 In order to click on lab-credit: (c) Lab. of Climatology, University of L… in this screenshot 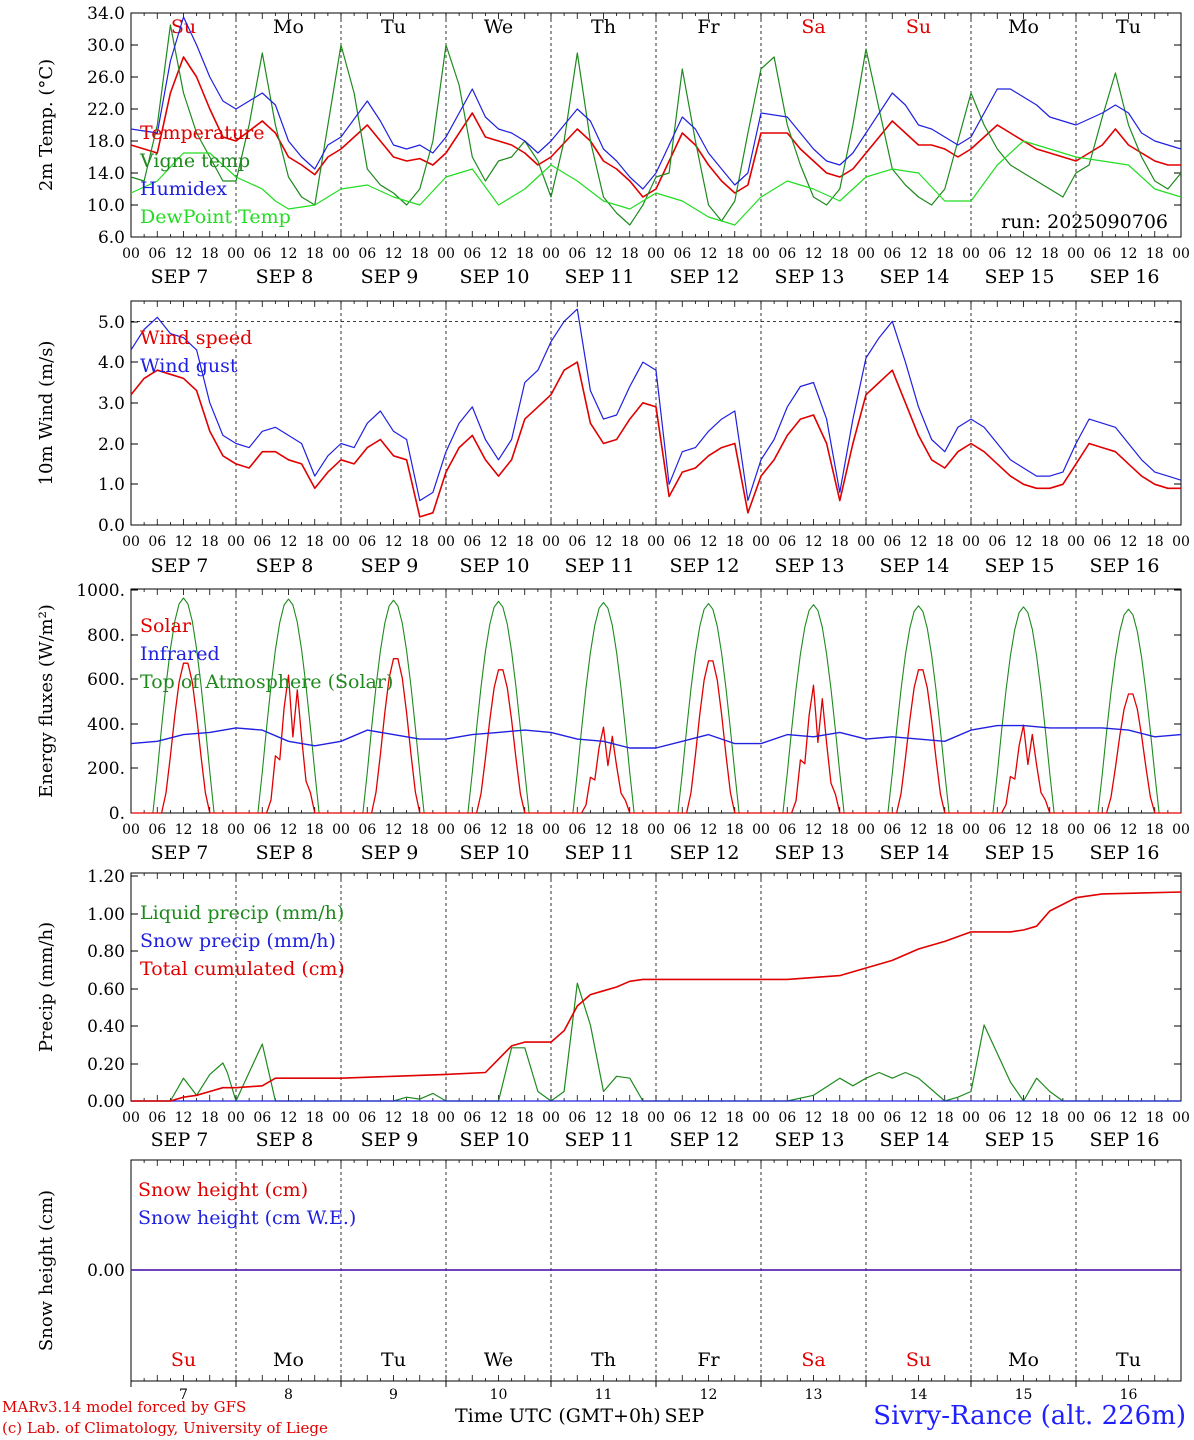, I will do `click(165, 1428)`.